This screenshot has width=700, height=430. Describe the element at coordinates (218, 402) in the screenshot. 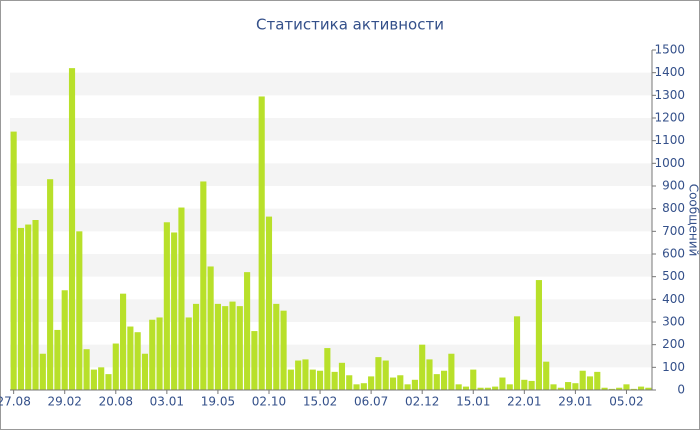

I see `x-tick-label: 19.05` at that location.